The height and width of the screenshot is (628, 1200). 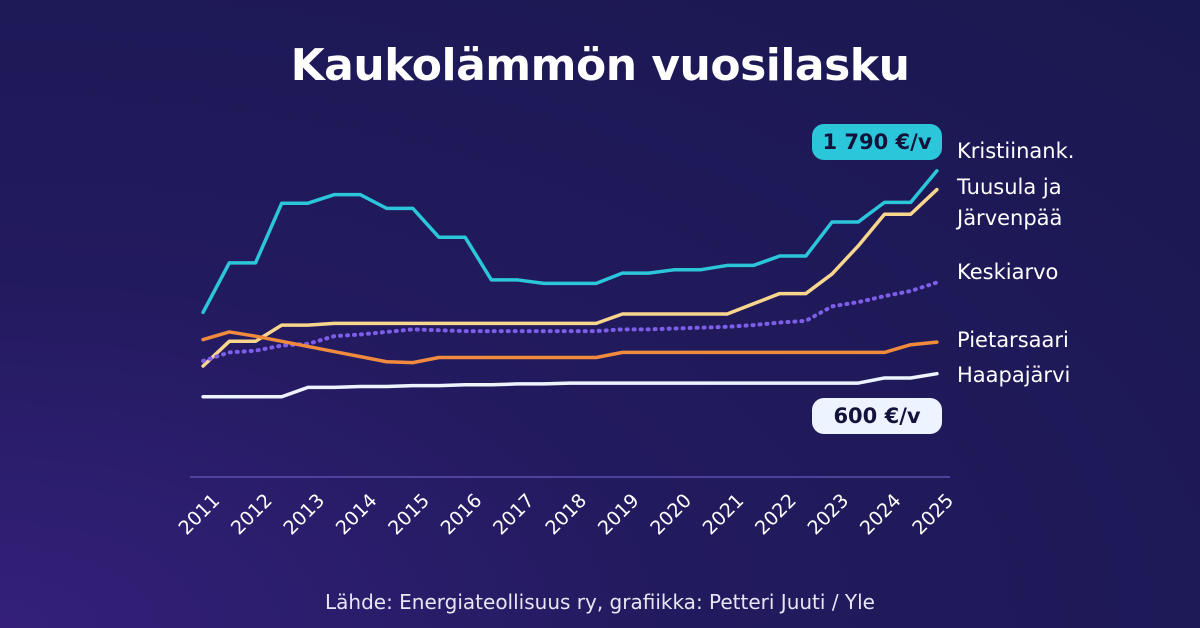 What do you see at coordinates (724, 515) in the screenshot?
I see `x-tick-label: 2021` at bounding box center [724, 515].